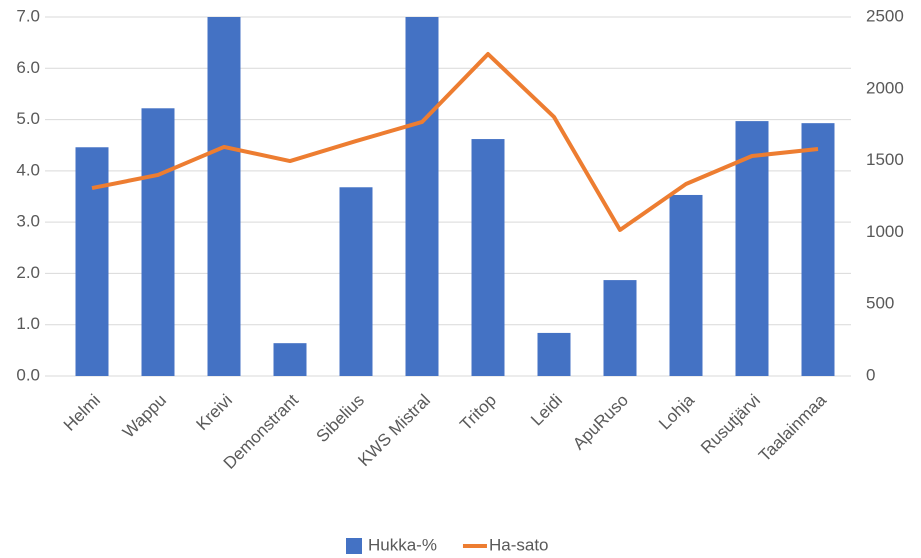  What do you see at coordinates (28, 272) in the screenshot?
I see `y-tick-label: 2.0` at bounding box center [28, 272].